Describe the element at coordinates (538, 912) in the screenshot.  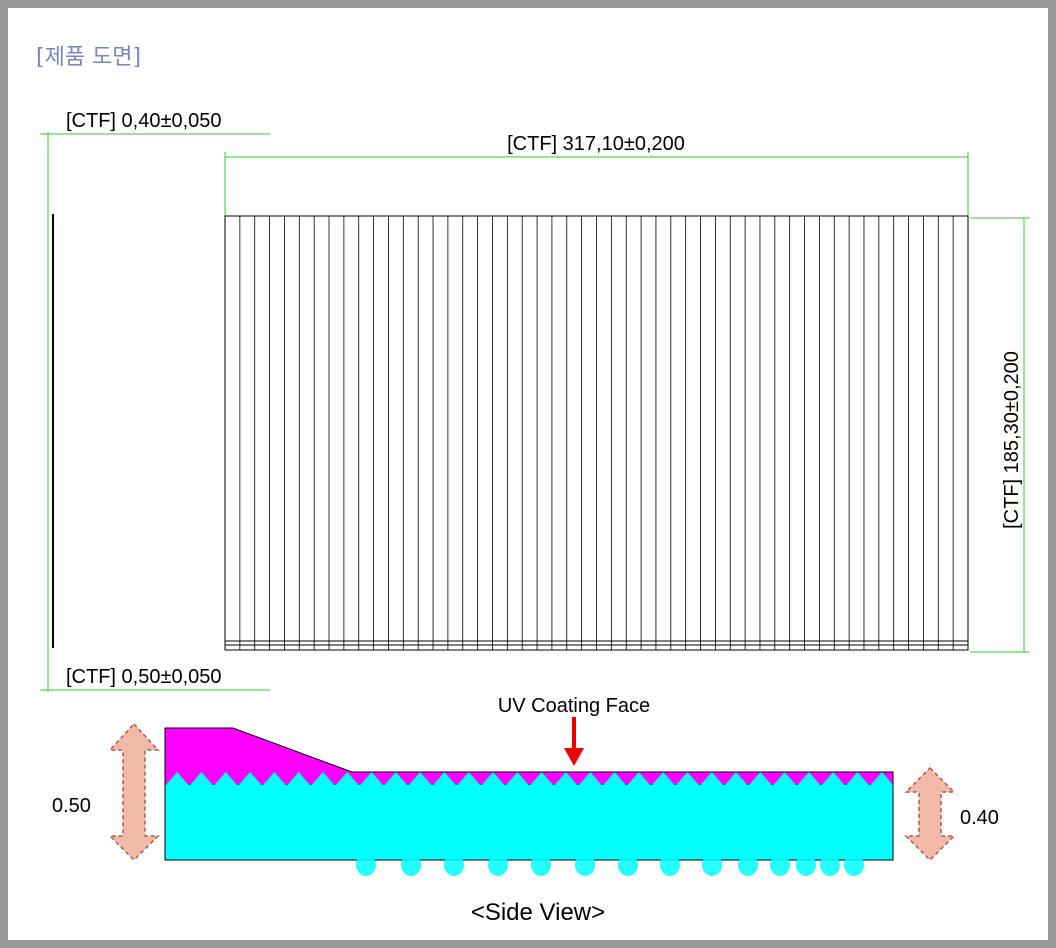
I see `side-view-caption: <Side View>` at that location.